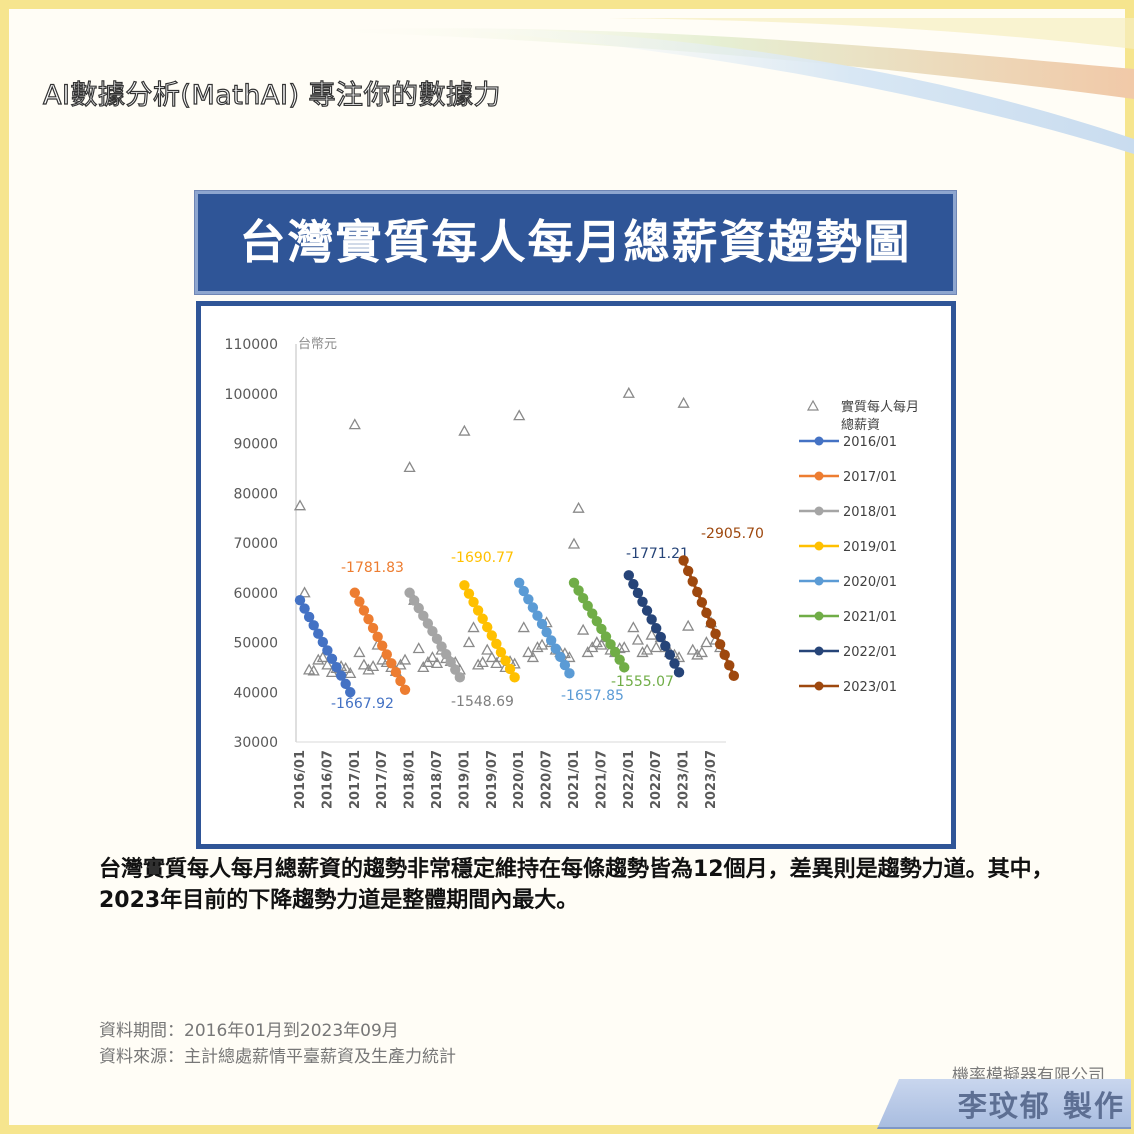 The width and height of the screenshot is (1134, 1134). I want to click on x-tick-label: 2019/01, so click(464, 779).